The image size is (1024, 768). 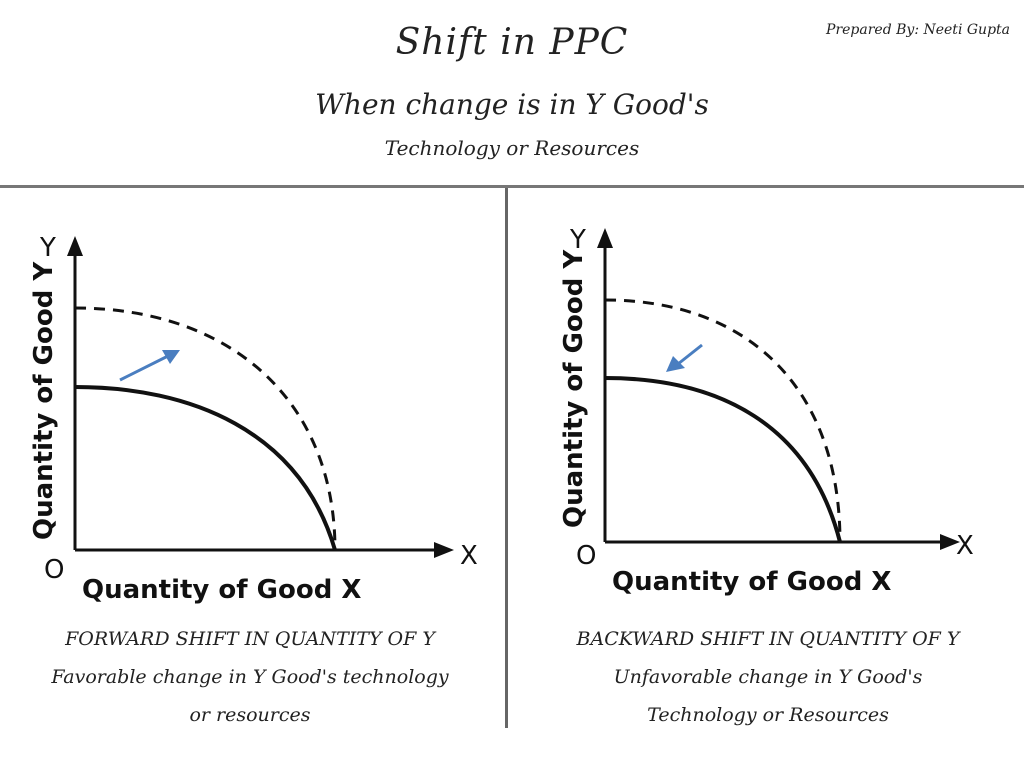 What do you see at coordinates (250, 715) in the screenshot?
I see `left-caption-line: or resources` at bounding box center [250, 715].